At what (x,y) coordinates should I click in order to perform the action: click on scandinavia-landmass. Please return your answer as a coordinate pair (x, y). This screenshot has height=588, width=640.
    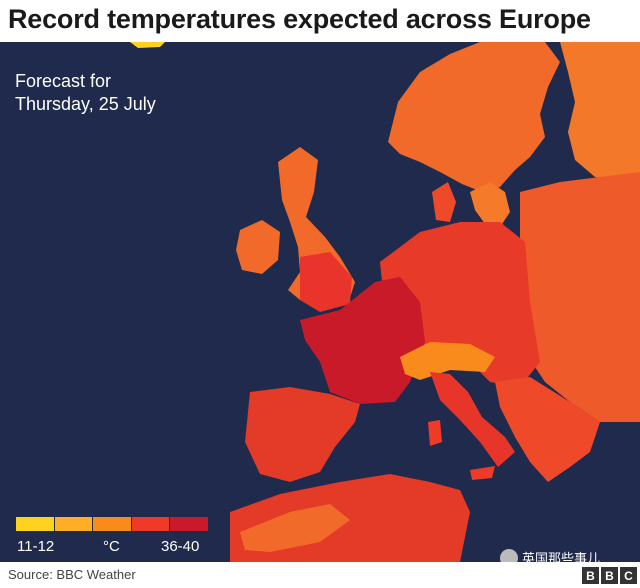
    Looking at the image, I should click on (474, 117).